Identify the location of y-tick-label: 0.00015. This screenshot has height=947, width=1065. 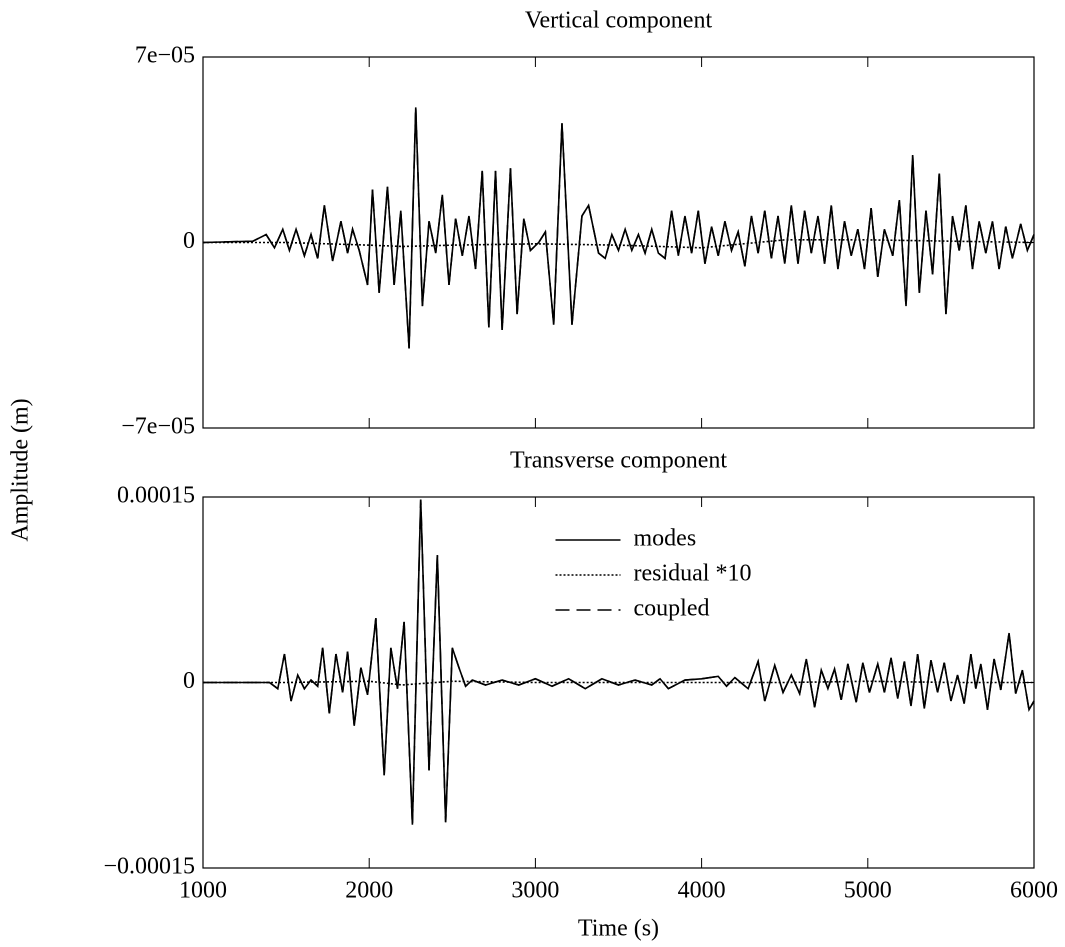
(156, 496).